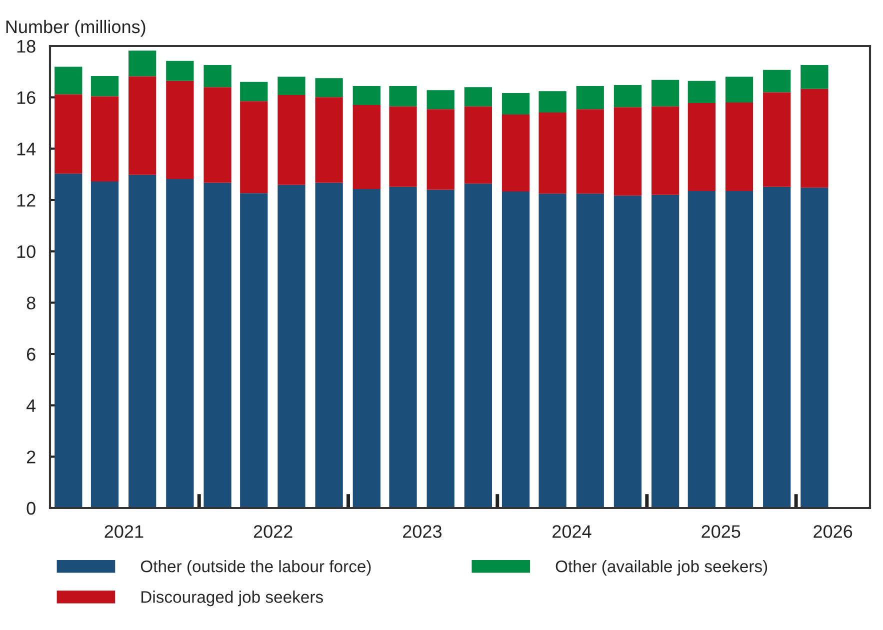 The height and width of the screenshot is (630, 883). I want to click on y-axis-title: Number (millions), so click(76, 28).